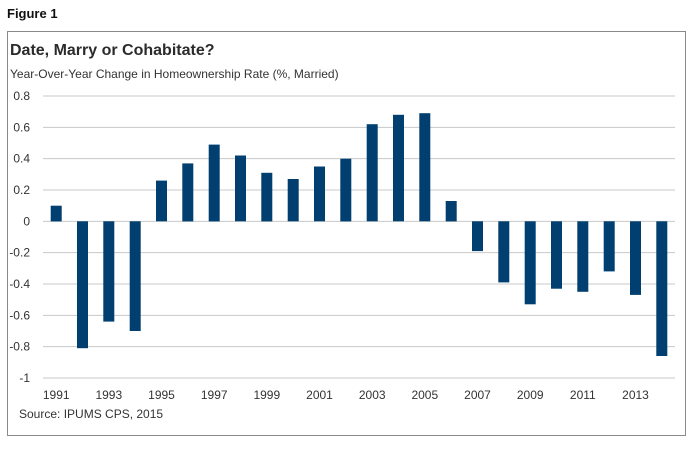 This screenshot has height=450, width=699. Describe the element at coordinates (635, 258) in the screenshot. I see `bar-2013` at that location.